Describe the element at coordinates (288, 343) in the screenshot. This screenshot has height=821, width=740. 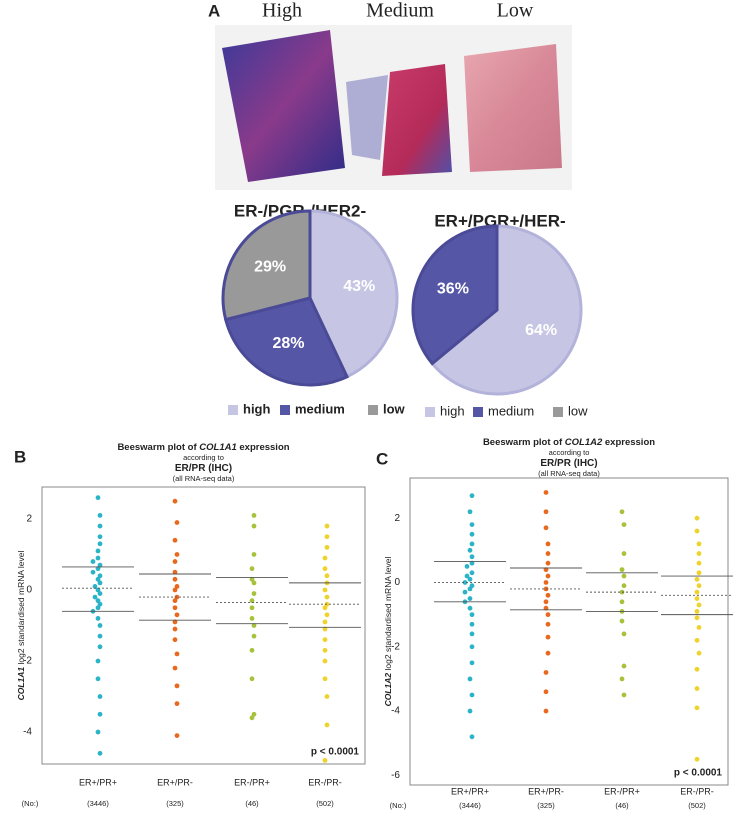
I see `slice-label: 28%` at that location.